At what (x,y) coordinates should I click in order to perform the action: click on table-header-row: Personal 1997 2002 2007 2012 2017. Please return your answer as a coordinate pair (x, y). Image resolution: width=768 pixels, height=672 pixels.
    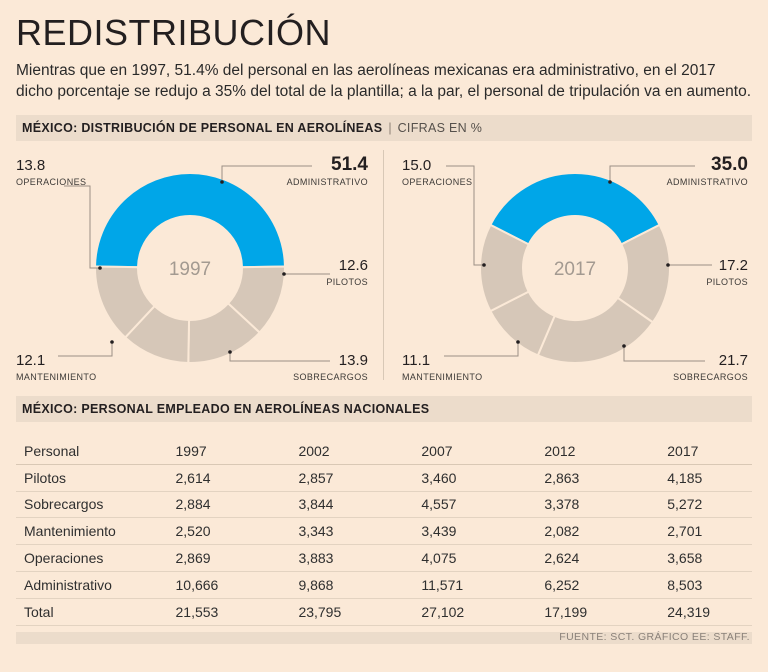
    Looking at the image, I should click on (384, 451).